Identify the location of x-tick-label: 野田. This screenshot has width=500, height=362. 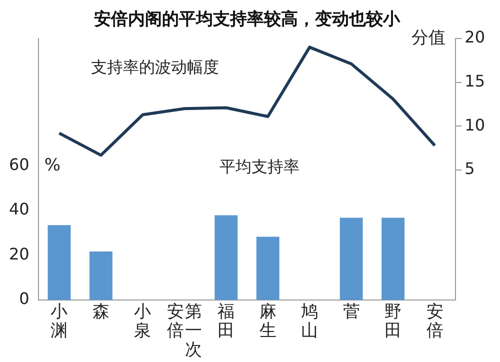
(393, 321).